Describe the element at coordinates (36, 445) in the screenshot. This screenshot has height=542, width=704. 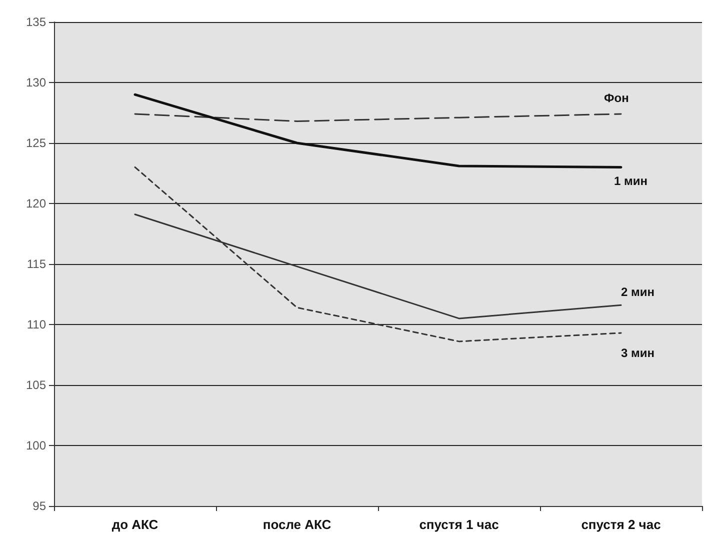
I see `y-tick-label: 100` at that location.